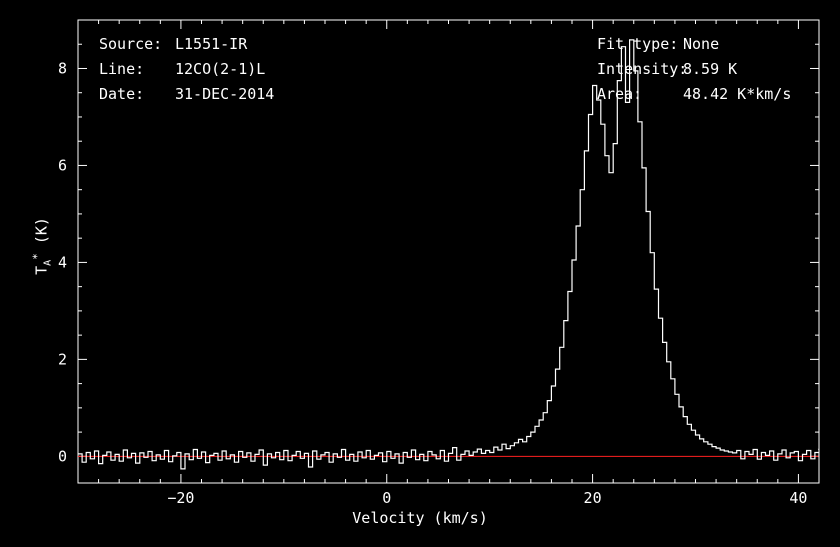  I want to click on header-right-label: Fit type:, so click(638, 44).